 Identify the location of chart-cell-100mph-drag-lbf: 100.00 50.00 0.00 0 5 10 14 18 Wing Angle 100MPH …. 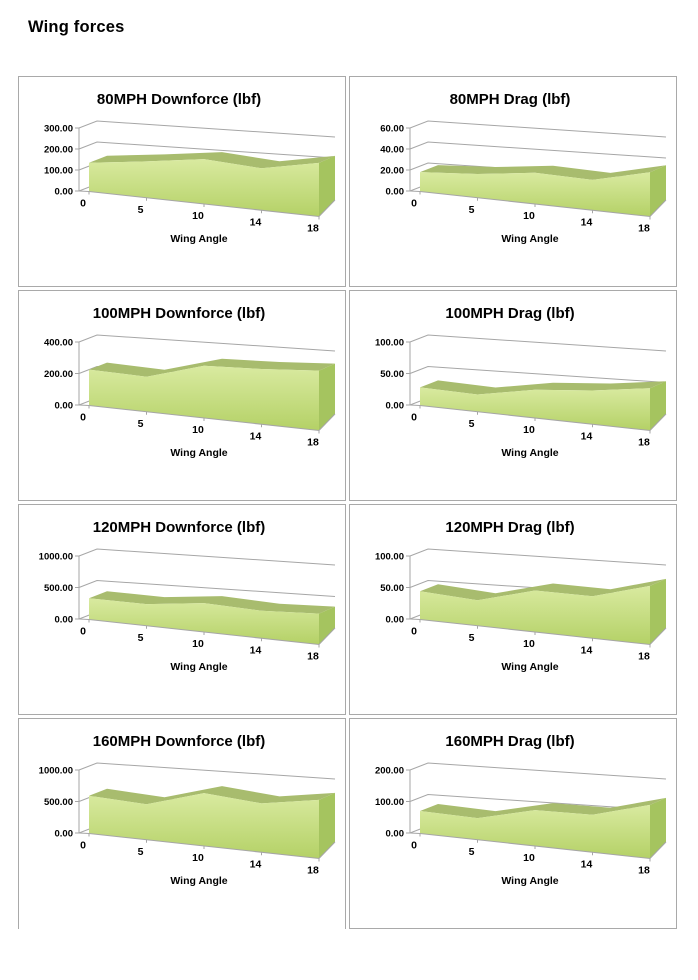
(513, 395).